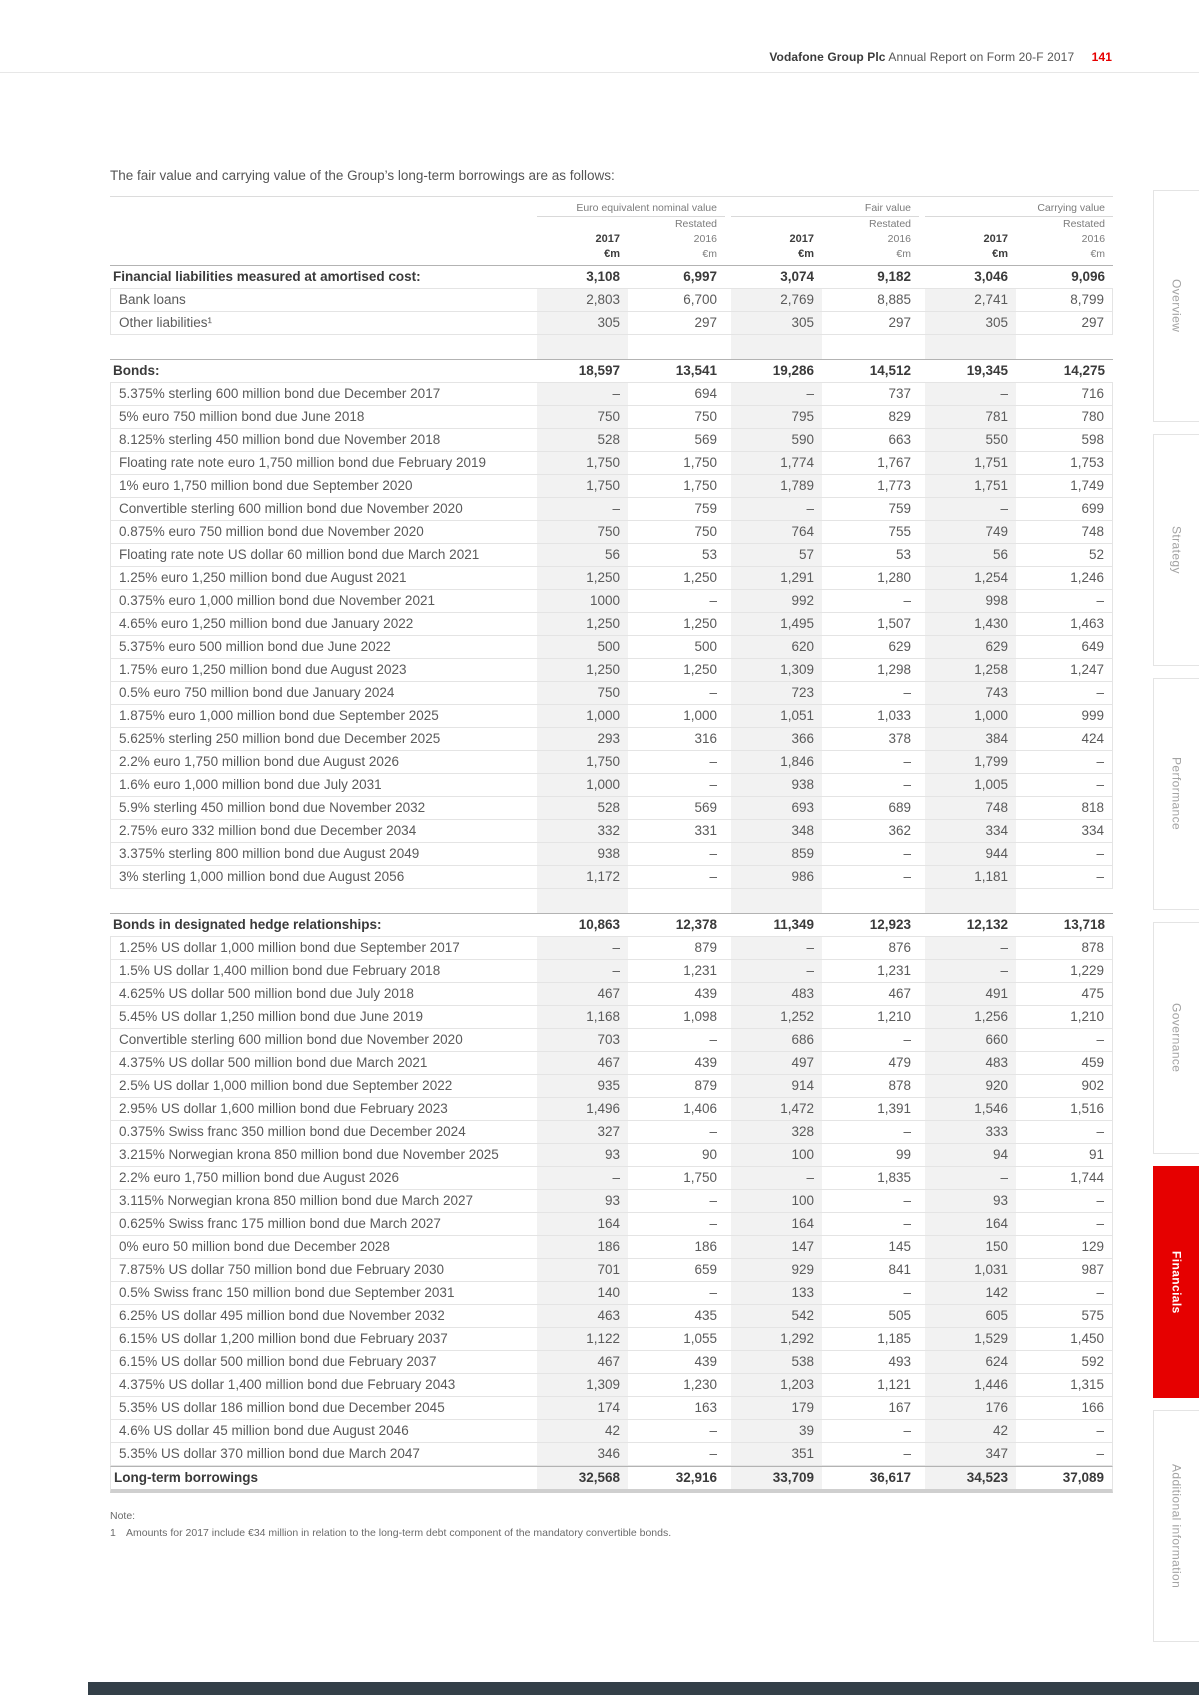 The width and height of the screenshot is (1199, 1695). What do you see at coordinates (1176, 550) in the screenshot?
I see `tab-strategy: Strategy` at bounding box center [1176, 550].